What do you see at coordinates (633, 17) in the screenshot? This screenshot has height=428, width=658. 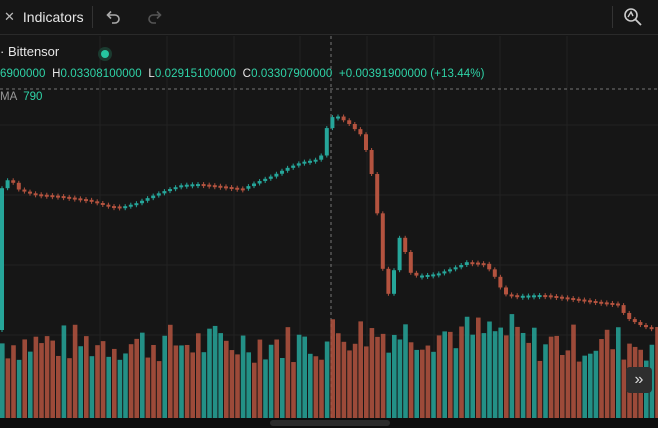 I see `drawing-tools-button` at bounding box center [633, 17].